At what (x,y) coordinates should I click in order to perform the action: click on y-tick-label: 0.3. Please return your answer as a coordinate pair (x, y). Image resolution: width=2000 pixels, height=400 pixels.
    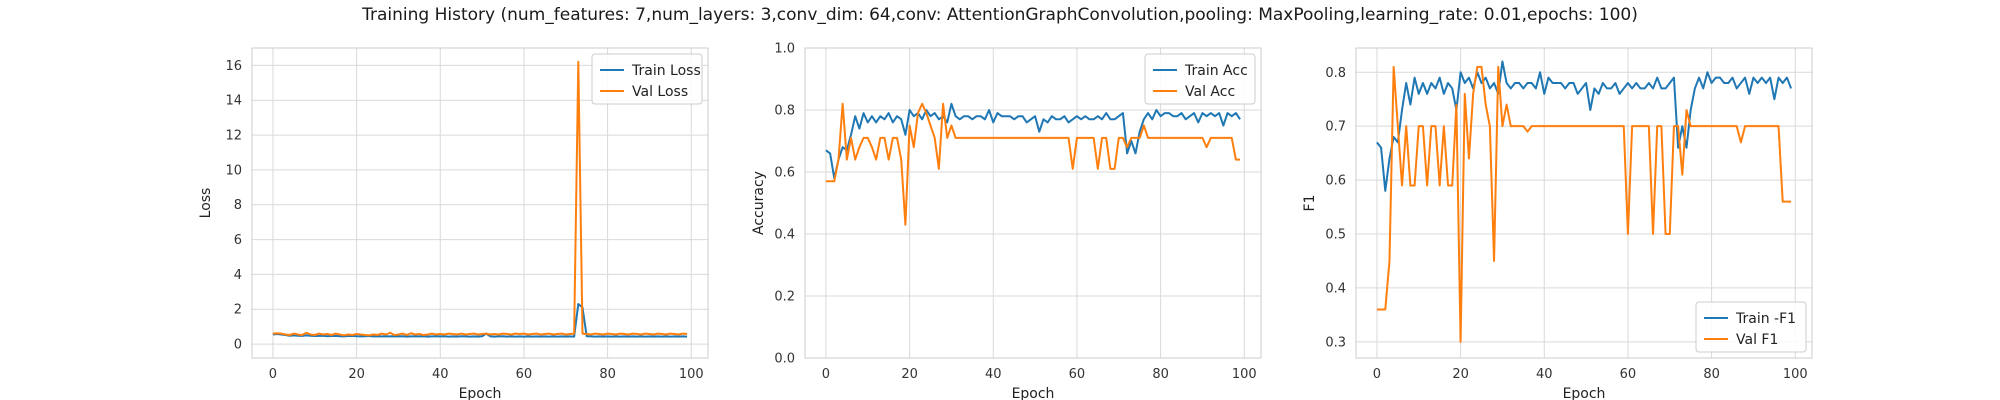
    Looking at the image, I should click on (1335, 342).